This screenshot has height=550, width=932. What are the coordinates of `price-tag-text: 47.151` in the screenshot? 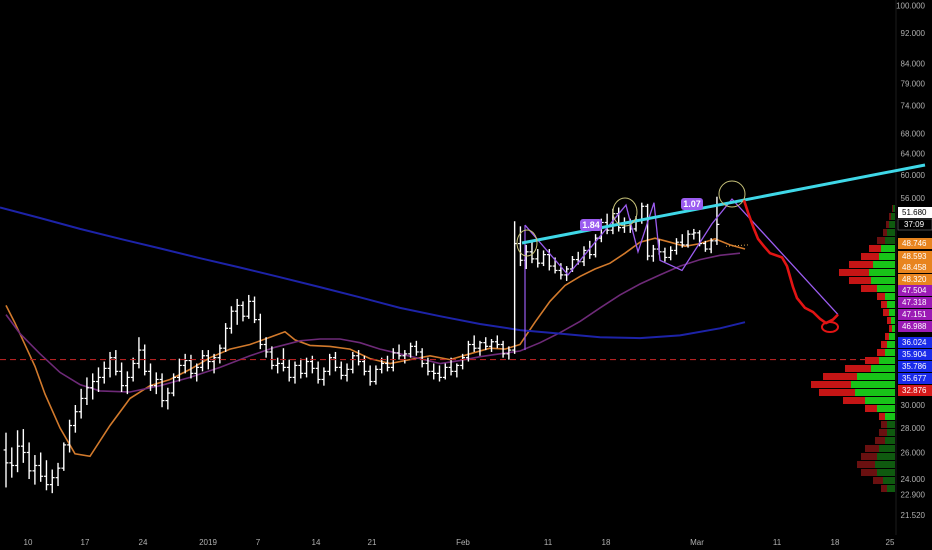 It's located at (914, 314).